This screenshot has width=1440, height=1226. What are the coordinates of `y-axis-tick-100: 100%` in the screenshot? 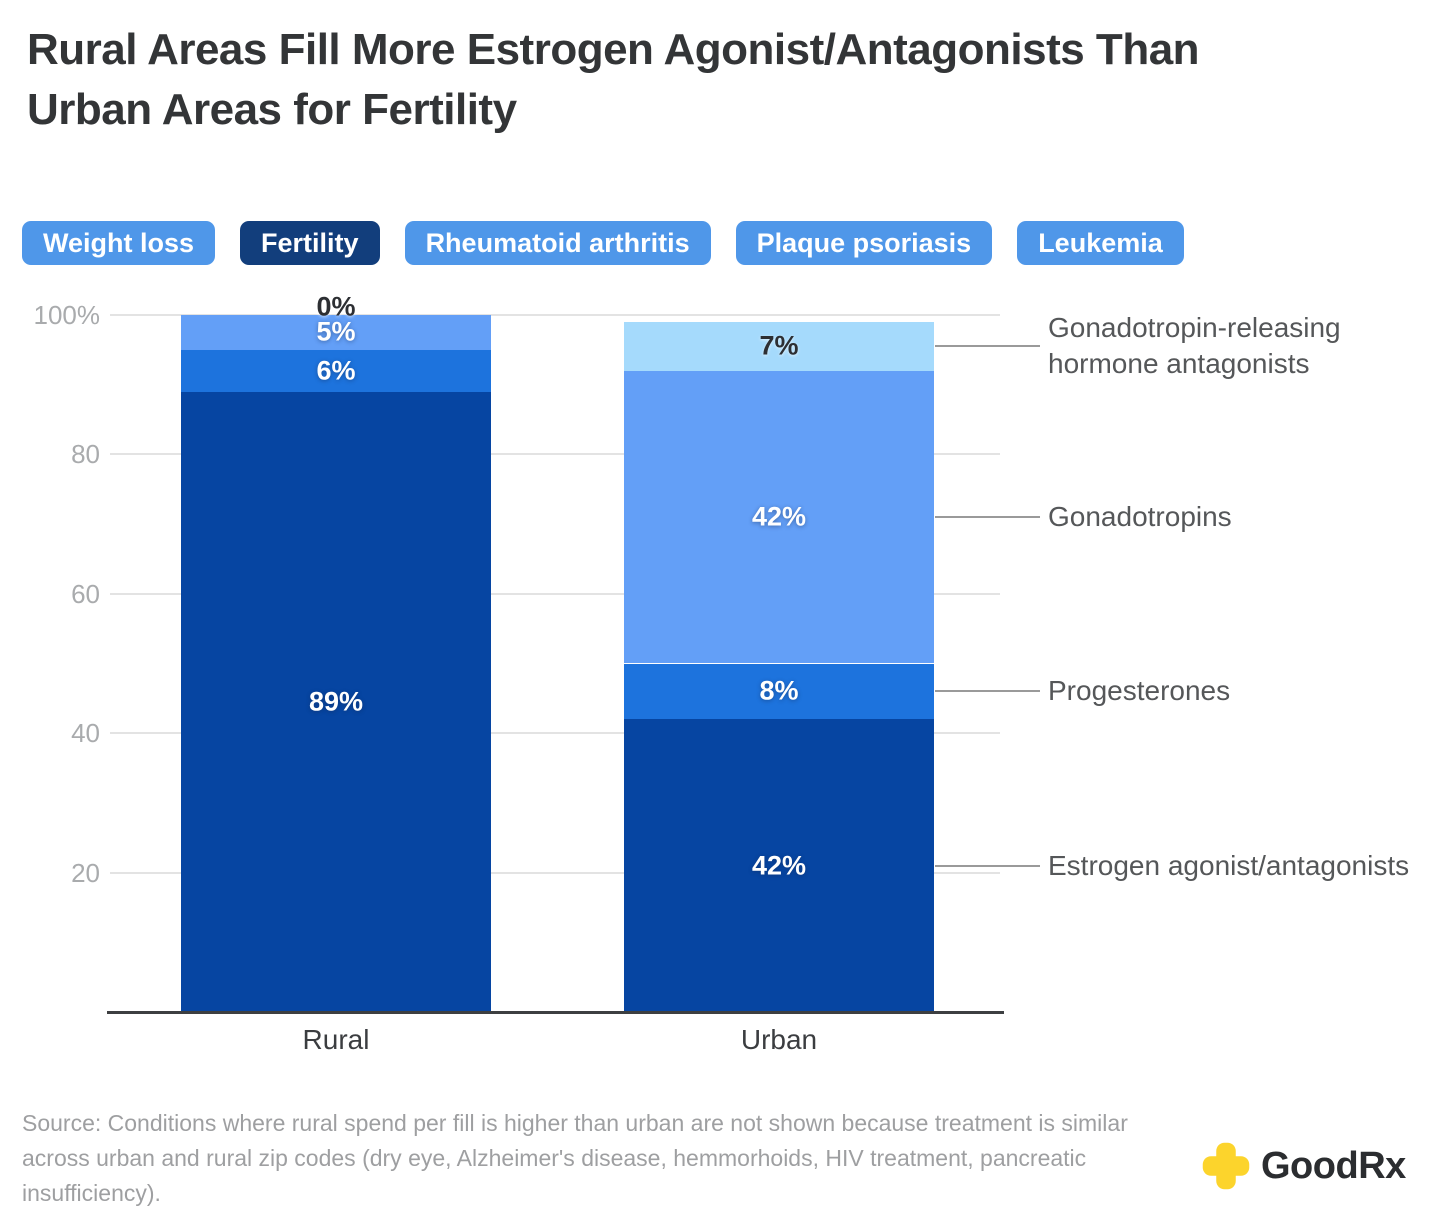 It's located at (67, 315).